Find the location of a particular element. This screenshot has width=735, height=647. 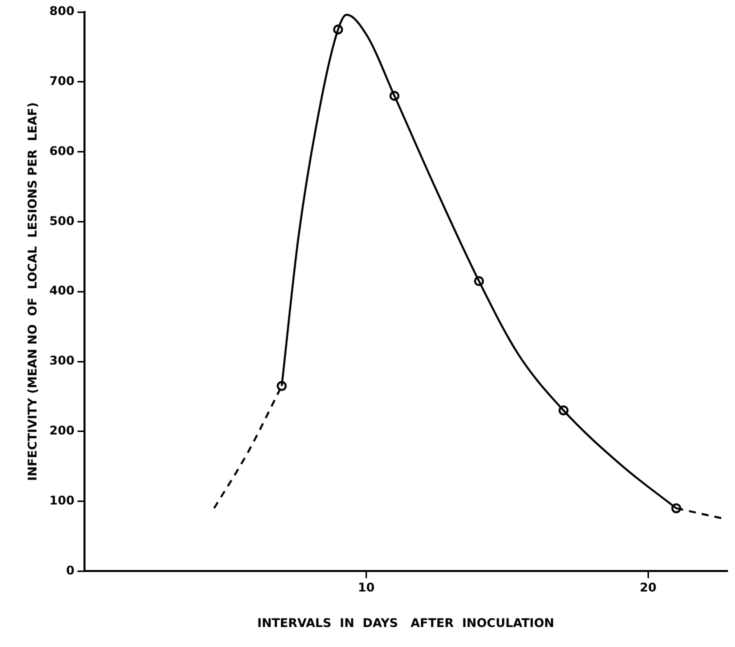

y-tick-label: 0 is located at coordinates (70, 570).